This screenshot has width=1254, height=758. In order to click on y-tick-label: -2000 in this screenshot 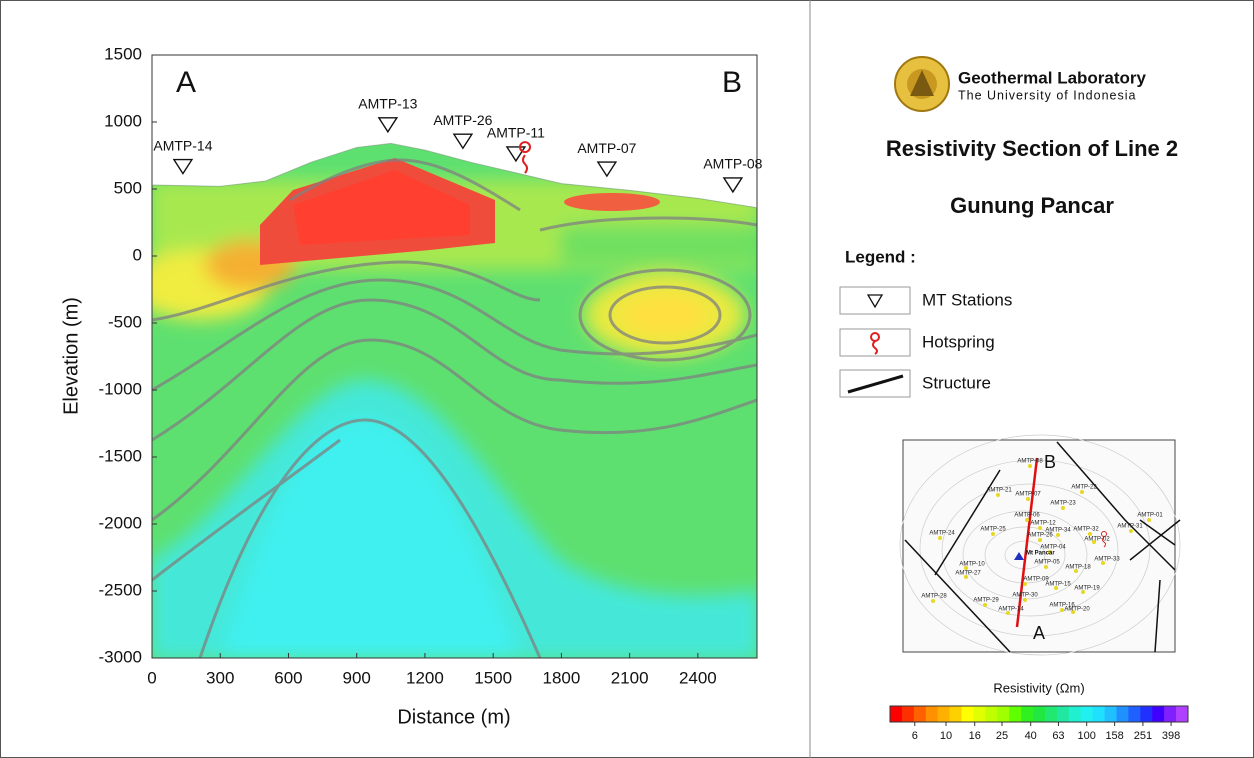, I will do `click(120, 522)`.